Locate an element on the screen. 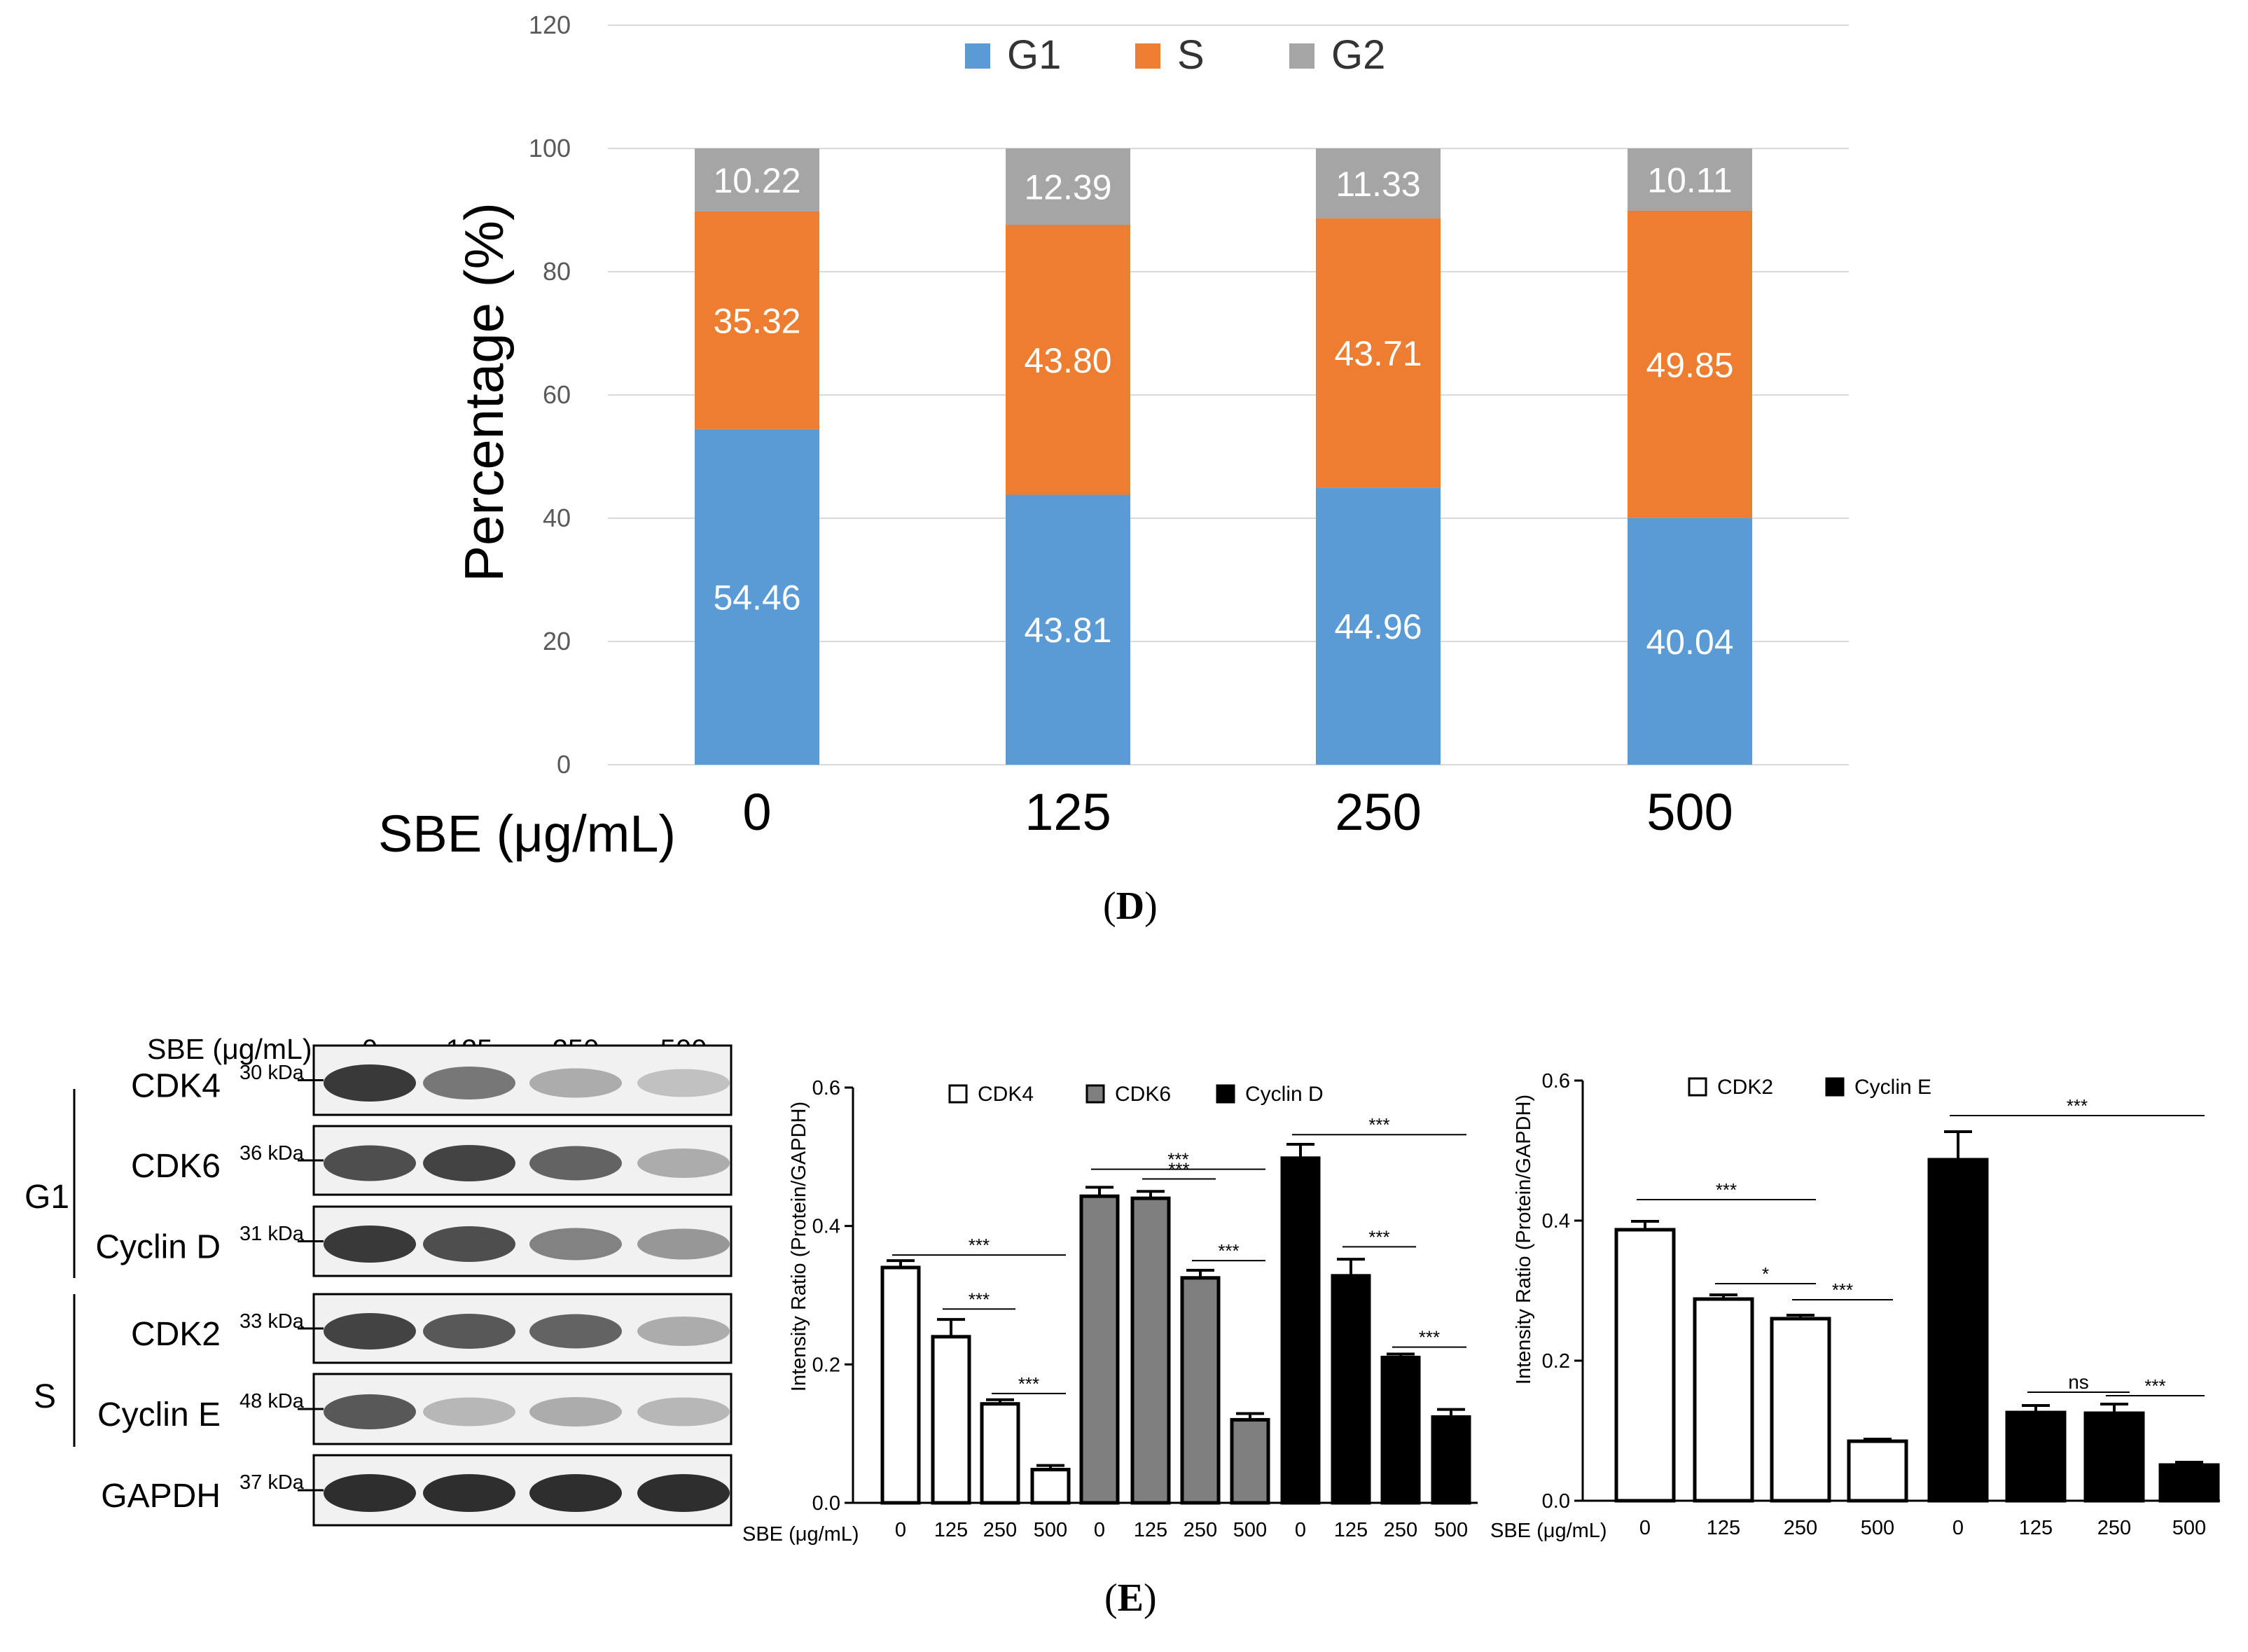 Image resolution: width=2248 pixels, height=1652 pixels. wb-protein-label: GAPDH is located at coordinates (161, 1496).